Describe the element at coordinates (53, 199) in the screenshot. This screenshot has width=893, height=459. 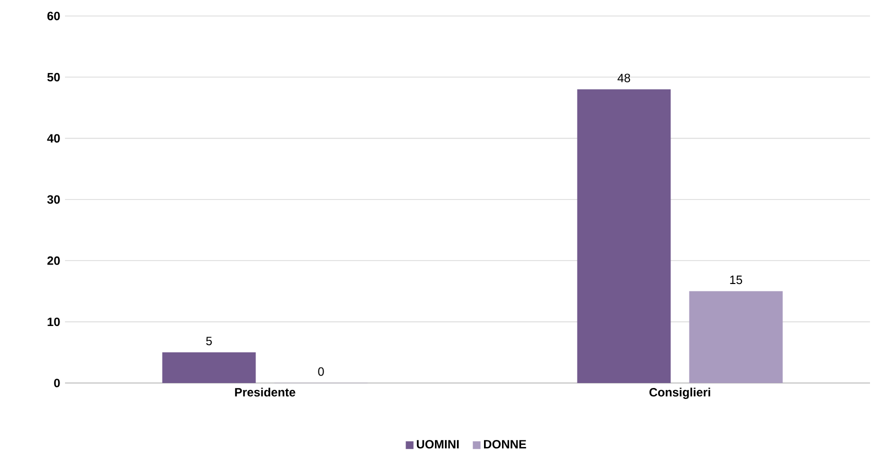
I see `y-tick-label: 30` at that location.